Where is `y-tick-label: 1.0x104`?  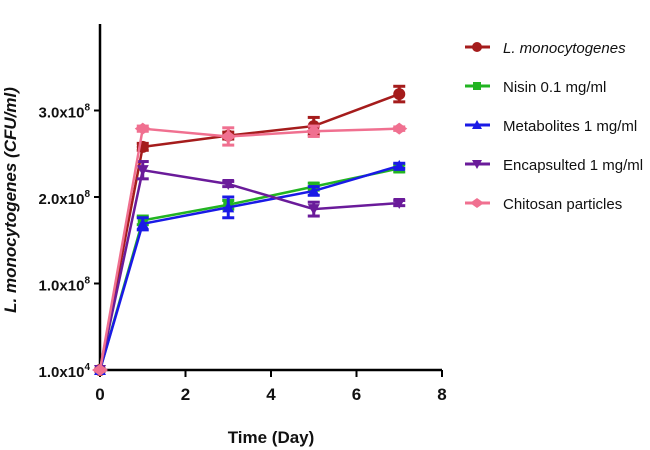 y-tick-label: 1.0x104 is located at coordinates (65, 371).